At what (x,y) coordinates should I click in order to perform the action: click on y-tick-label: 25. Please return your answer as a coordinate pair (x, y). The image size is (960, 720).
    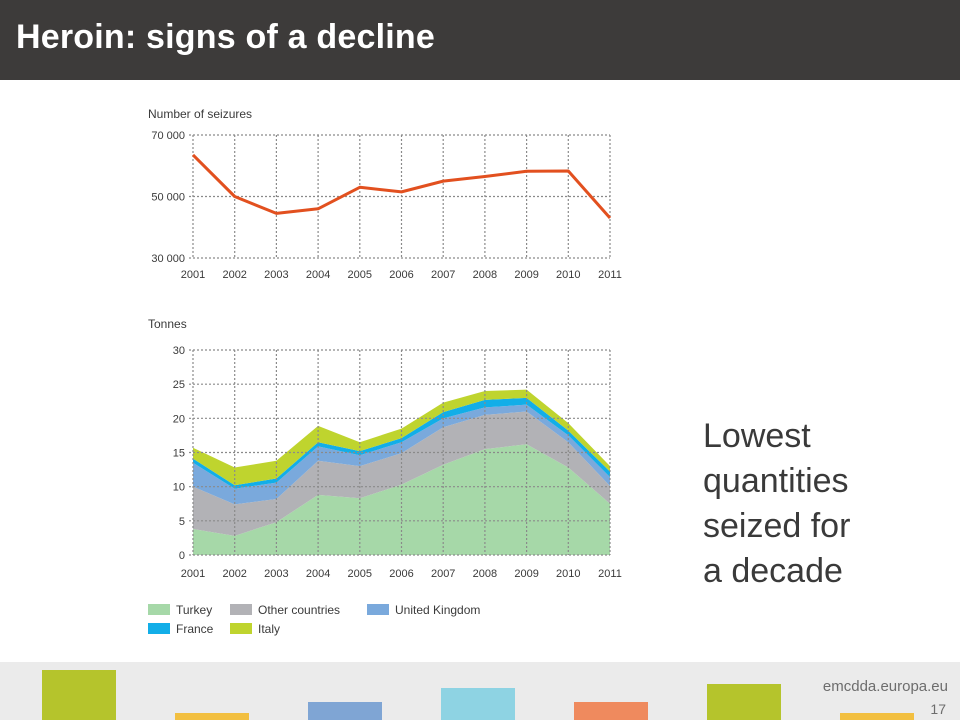
    Looking at the image, I should click on (179, 385).